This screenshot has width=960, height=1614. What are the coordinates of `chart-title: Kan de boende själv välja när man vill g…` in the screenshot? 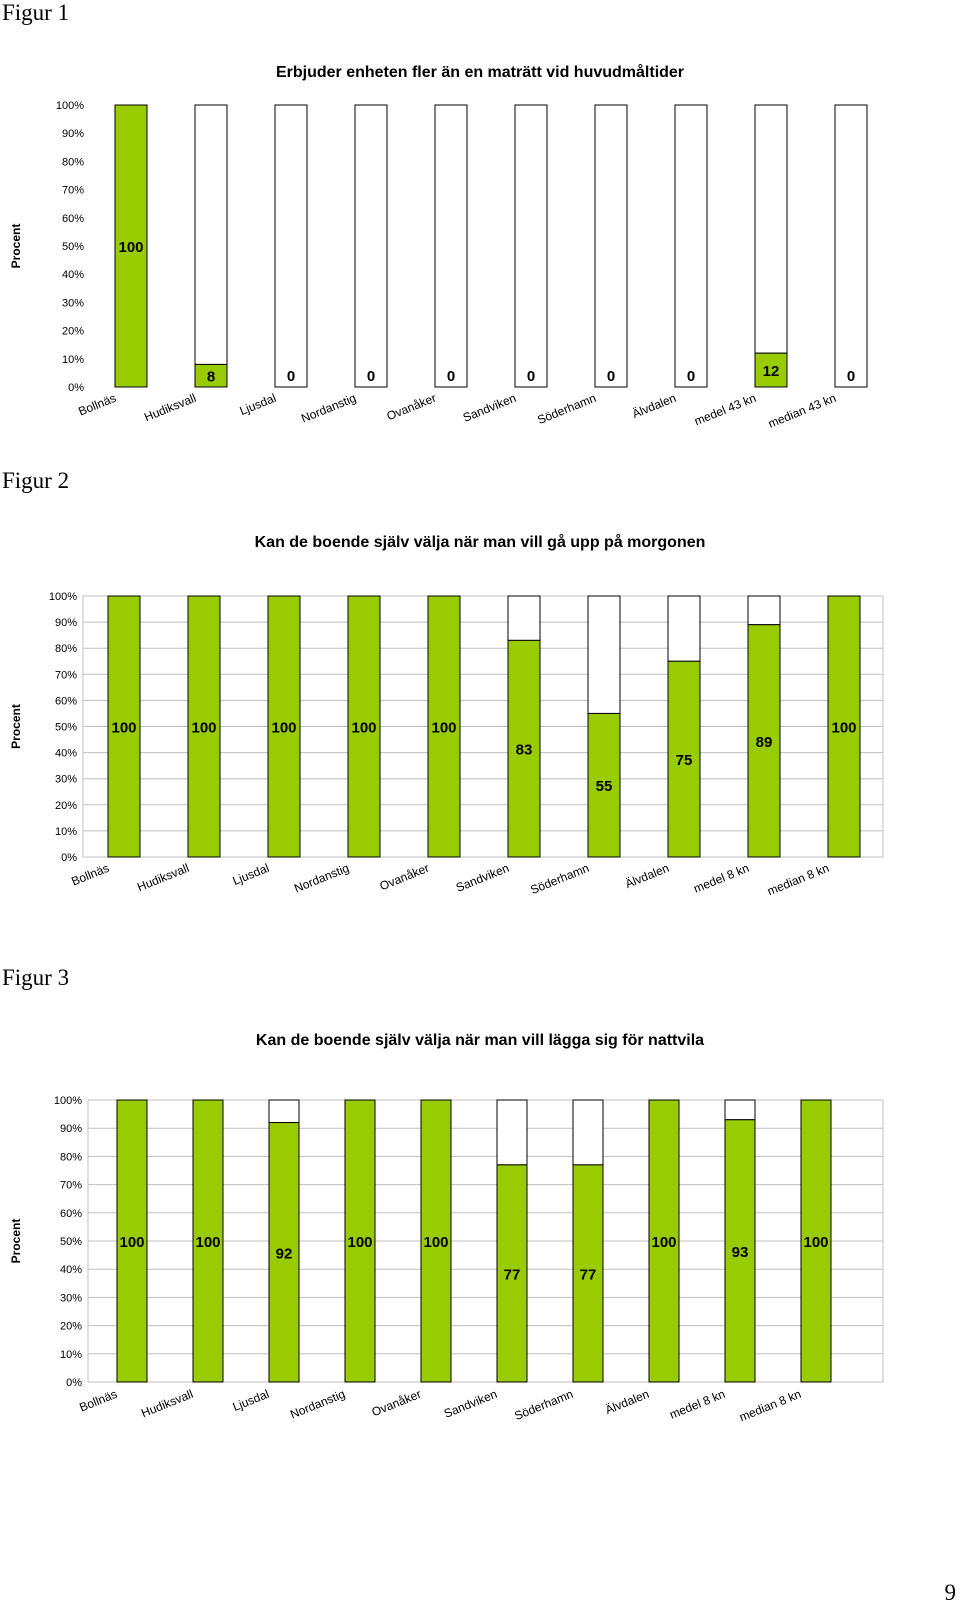 It's located at (480, 542).